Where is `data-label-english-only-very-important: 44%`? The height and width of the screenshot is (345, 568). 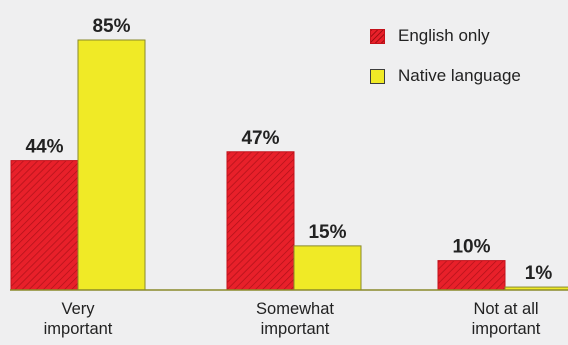 data-label-english-only-very-important: 44% is located at coordinates (44, 147).